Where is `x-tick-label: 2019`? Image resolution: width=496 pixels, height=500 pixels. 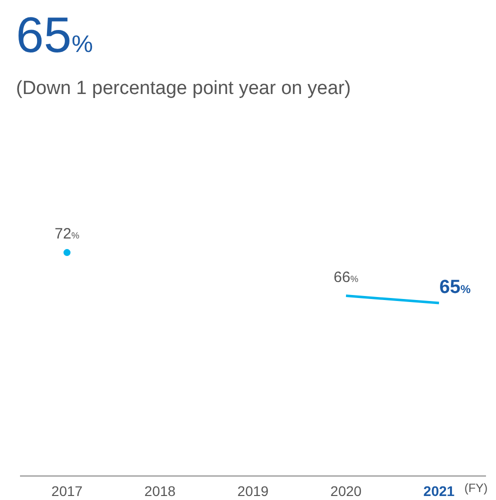
x-tick-label: 2019 is located at coordinates (253, 491).